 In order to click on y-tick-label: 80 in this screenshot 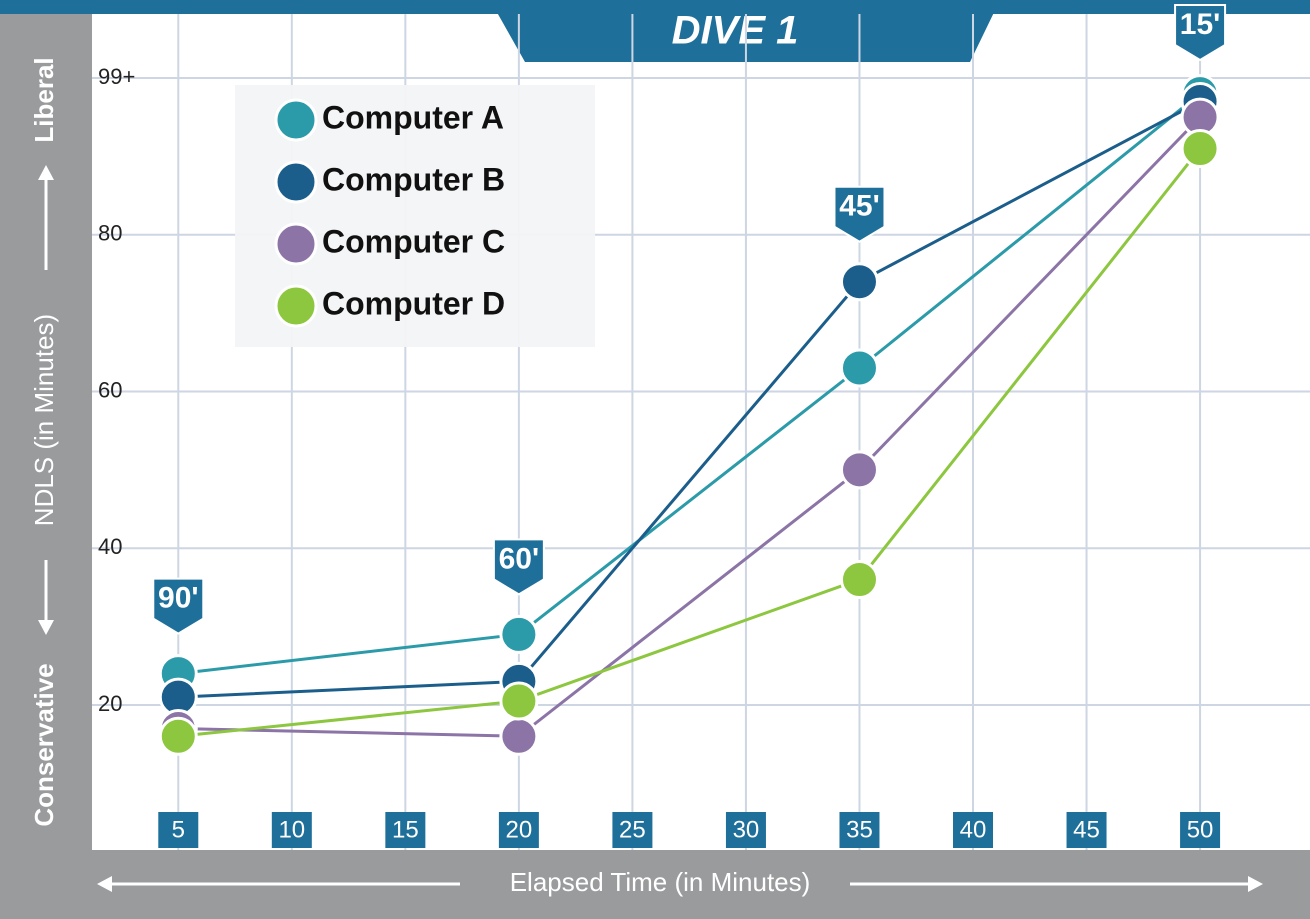, I will do `click(110, 233)`.